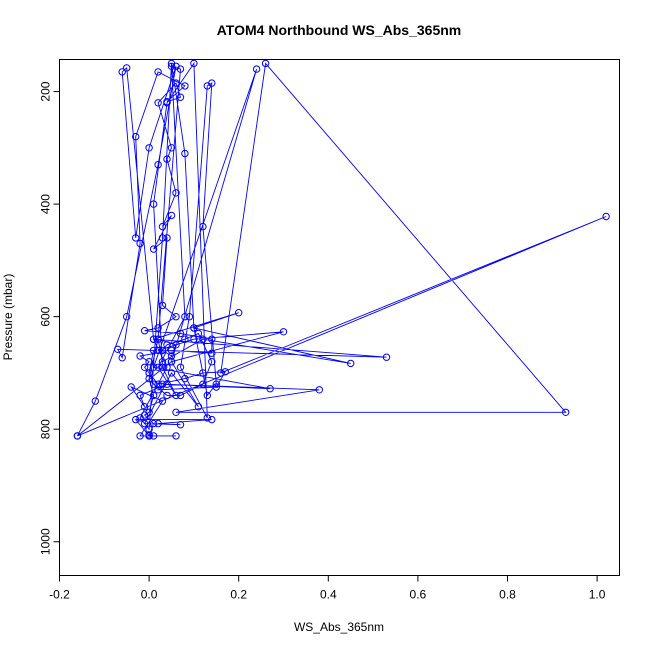 The image size is (650, 650). Describe the element at coordinates (46, 541) in the screenshot. I see `y-tick-label: 1000` at that location.